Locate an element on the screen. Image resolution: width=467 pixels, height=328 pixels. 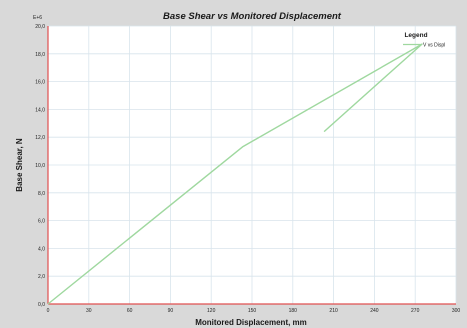
y-axis-title: Base Shear, N is located at coordinates (19, 165).